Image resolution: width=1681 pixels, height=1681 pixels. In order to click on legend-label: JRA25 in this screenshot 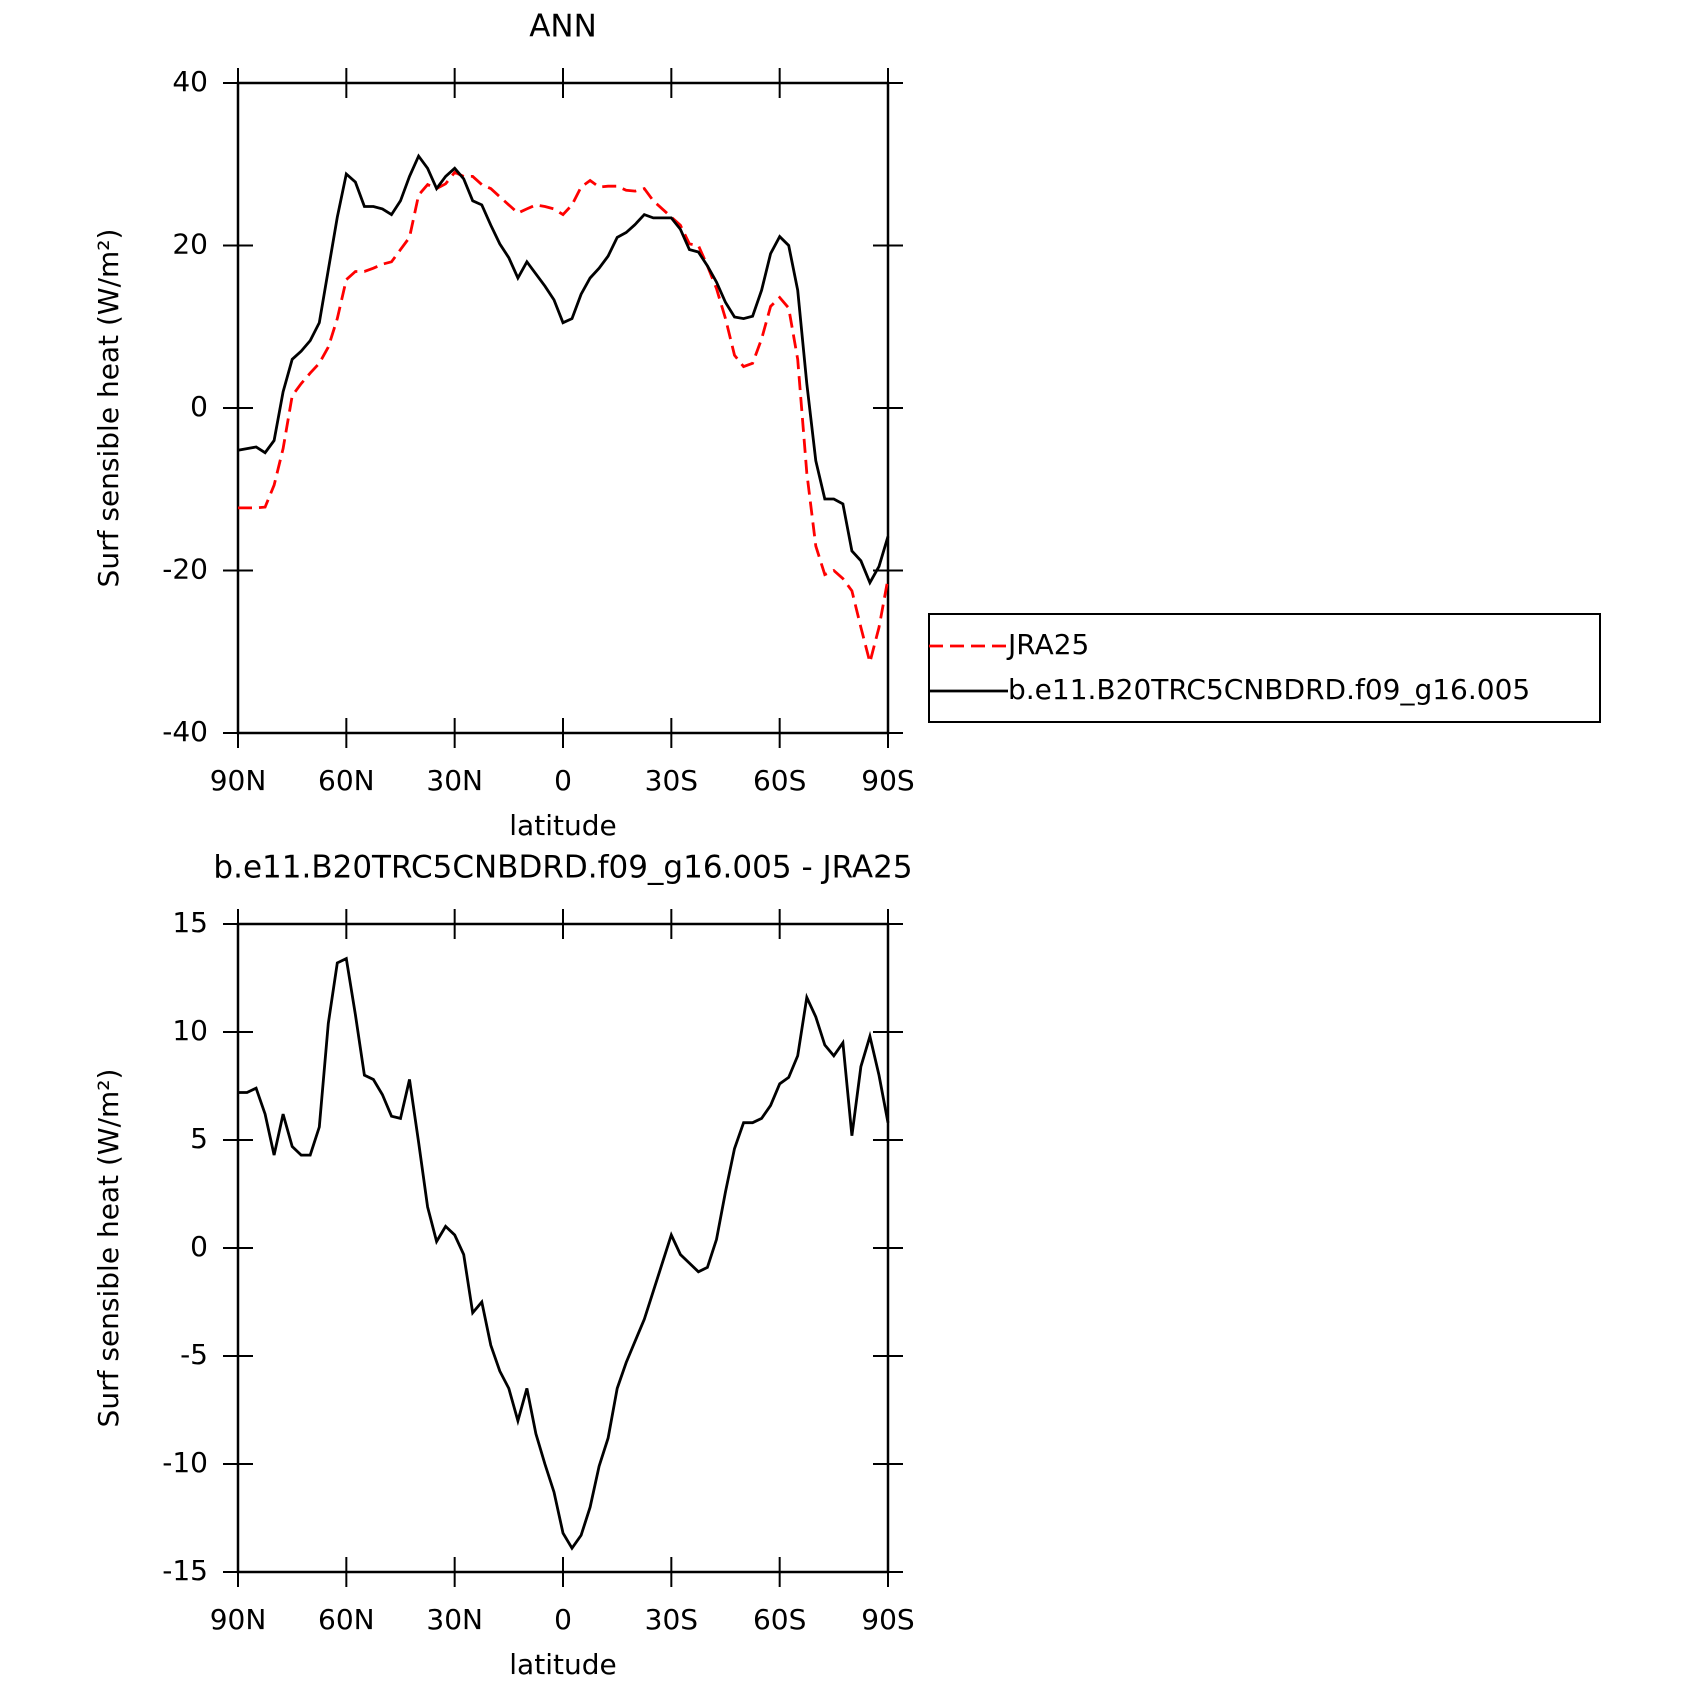, I will do `click(1047, 644)`.